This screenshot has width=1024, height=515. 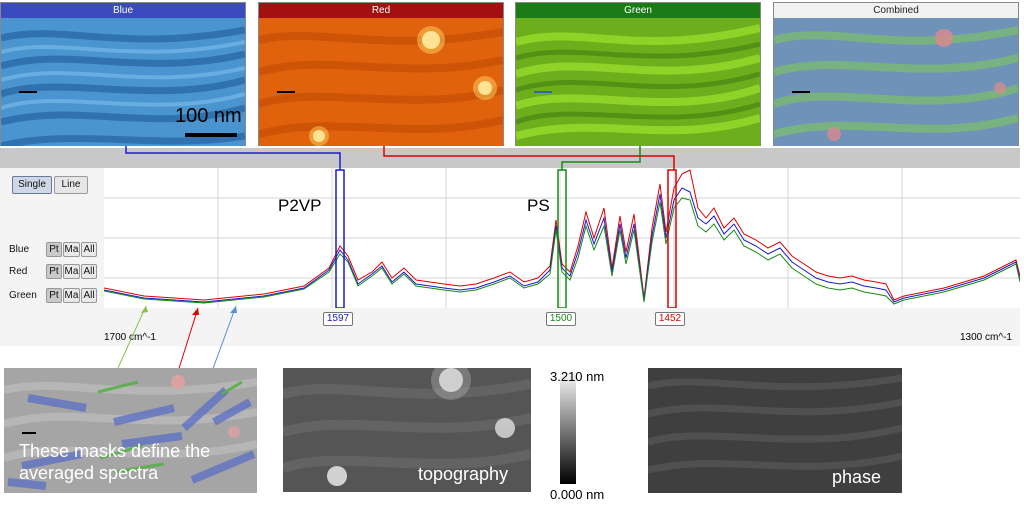 I want to click on line-mode-button: Line, so click(x=71, y=185).